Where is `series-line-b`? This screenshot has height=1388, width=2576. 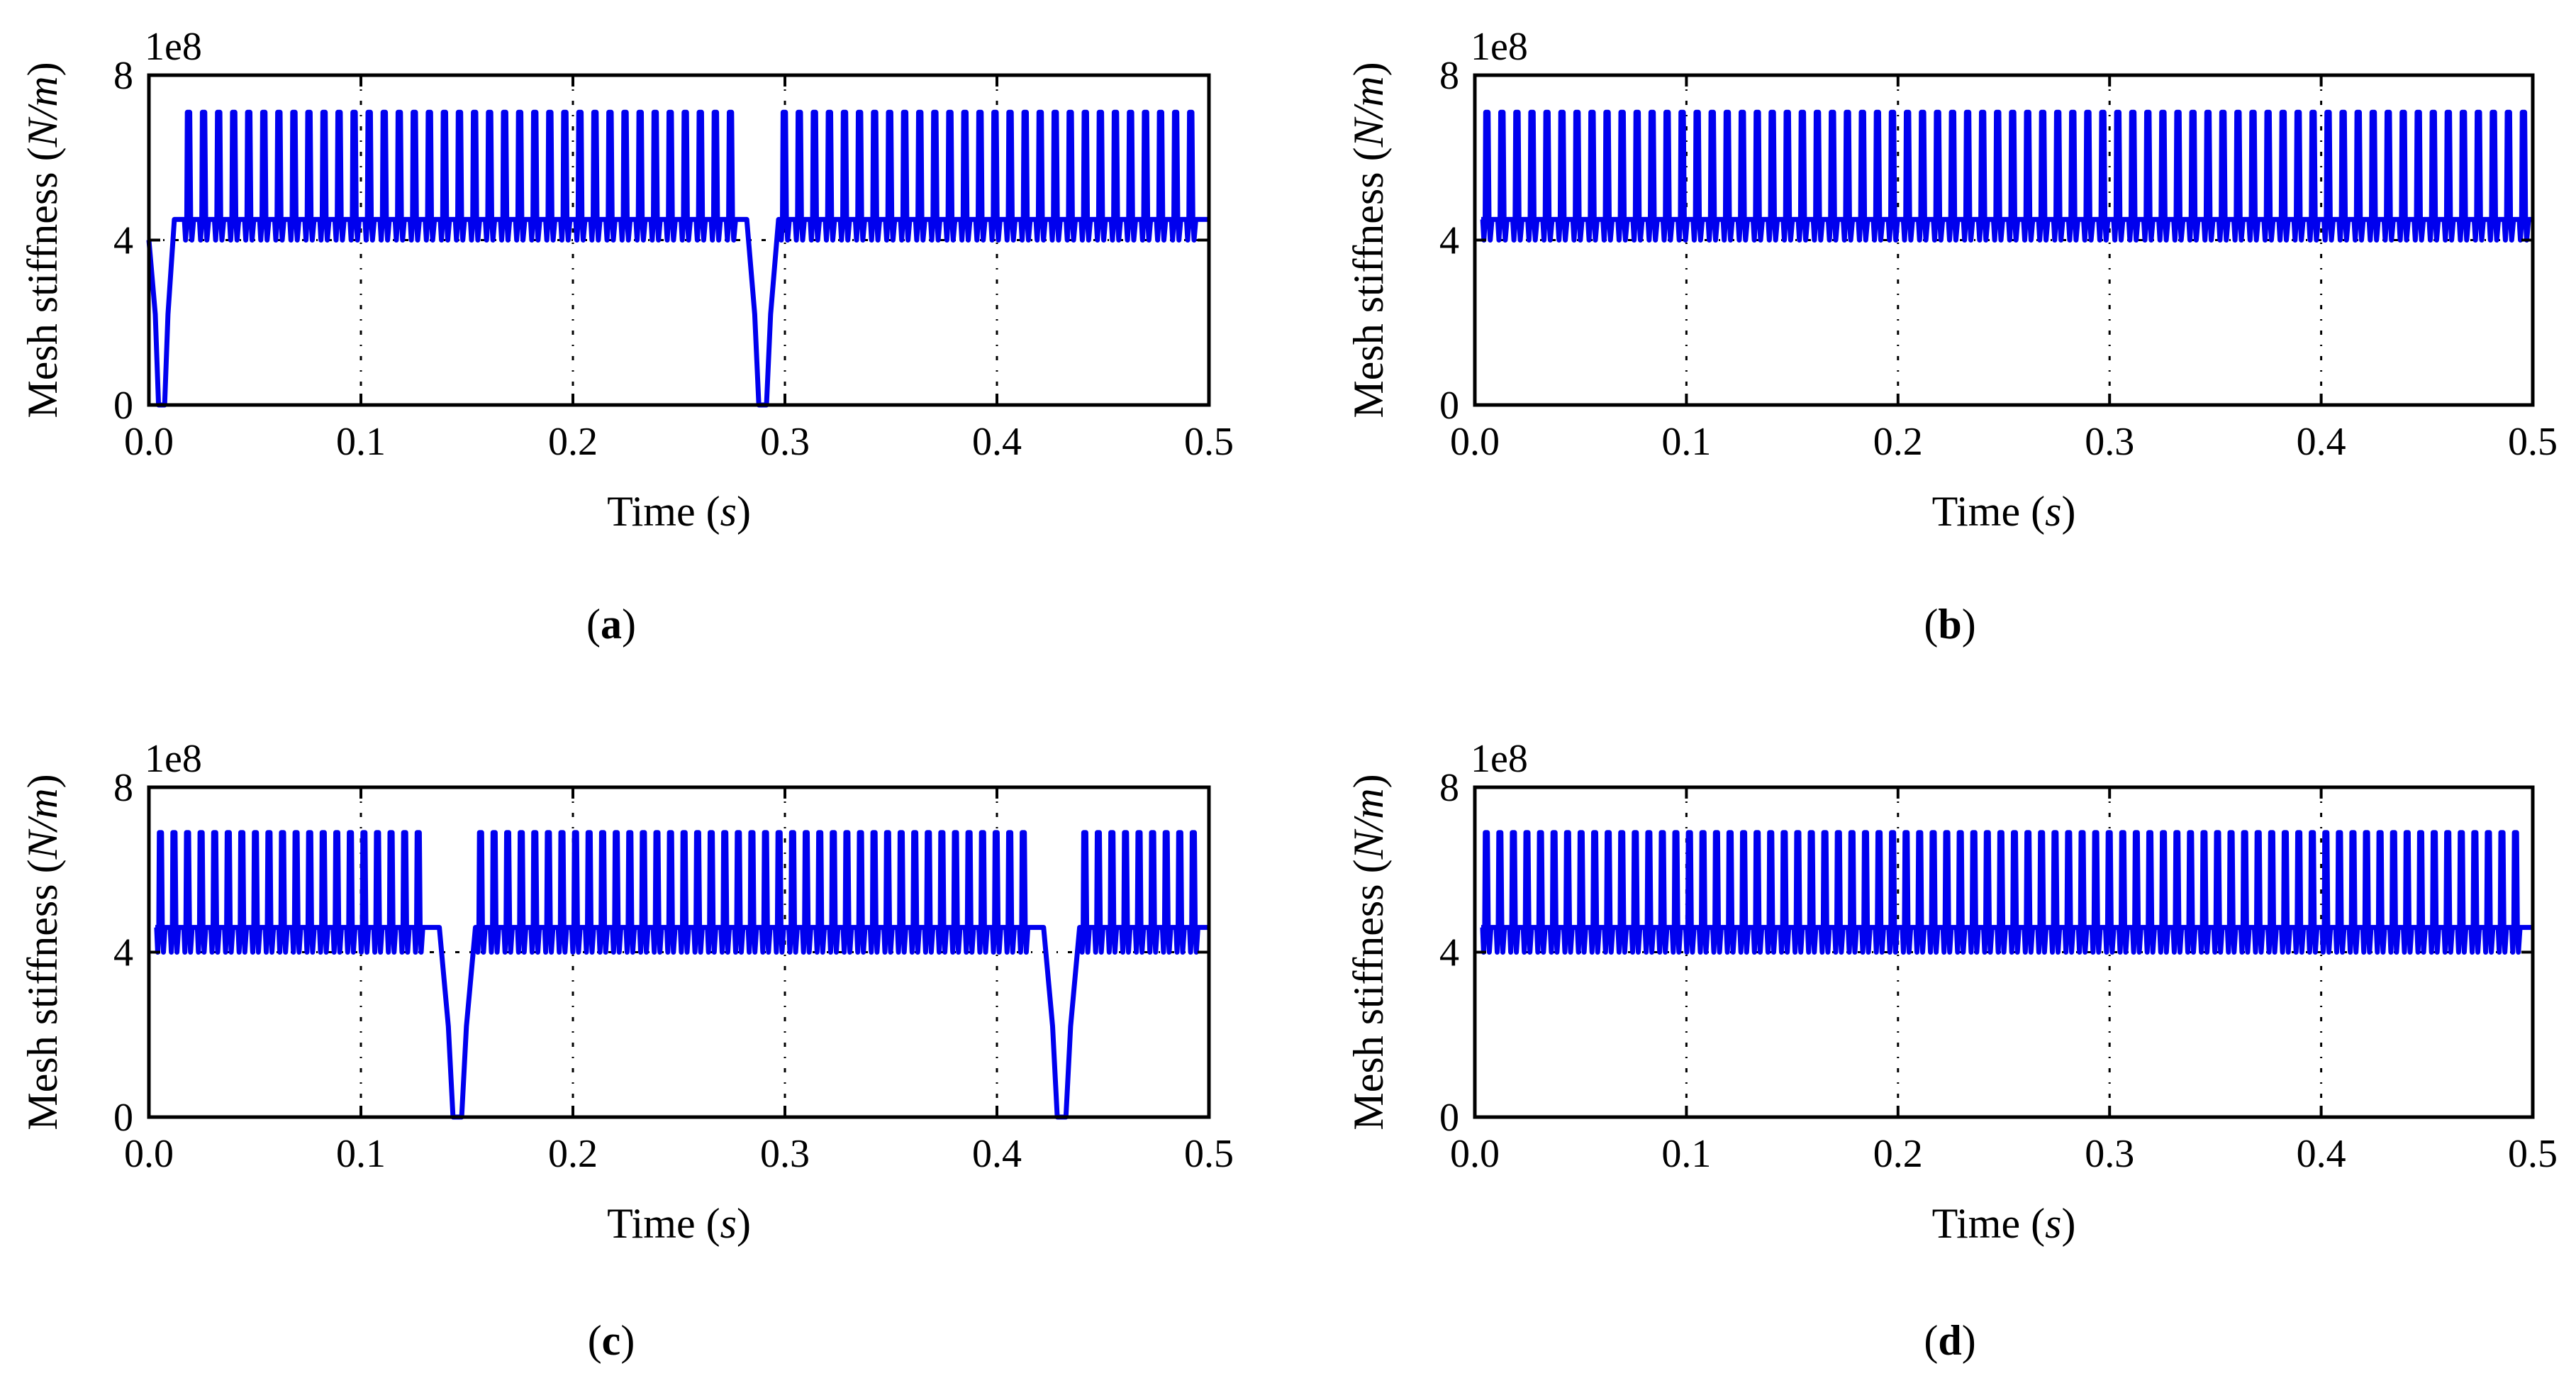
series-line-b is located at coordinates (2007, 176).